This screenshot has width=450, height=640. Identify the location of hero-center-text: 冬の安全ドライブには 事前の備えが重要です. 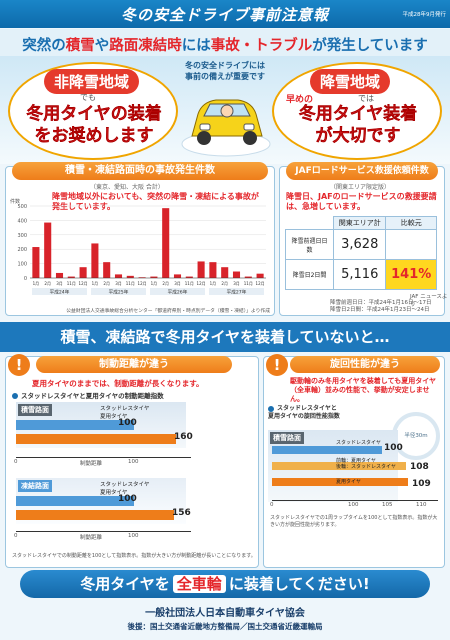
(225, 71).